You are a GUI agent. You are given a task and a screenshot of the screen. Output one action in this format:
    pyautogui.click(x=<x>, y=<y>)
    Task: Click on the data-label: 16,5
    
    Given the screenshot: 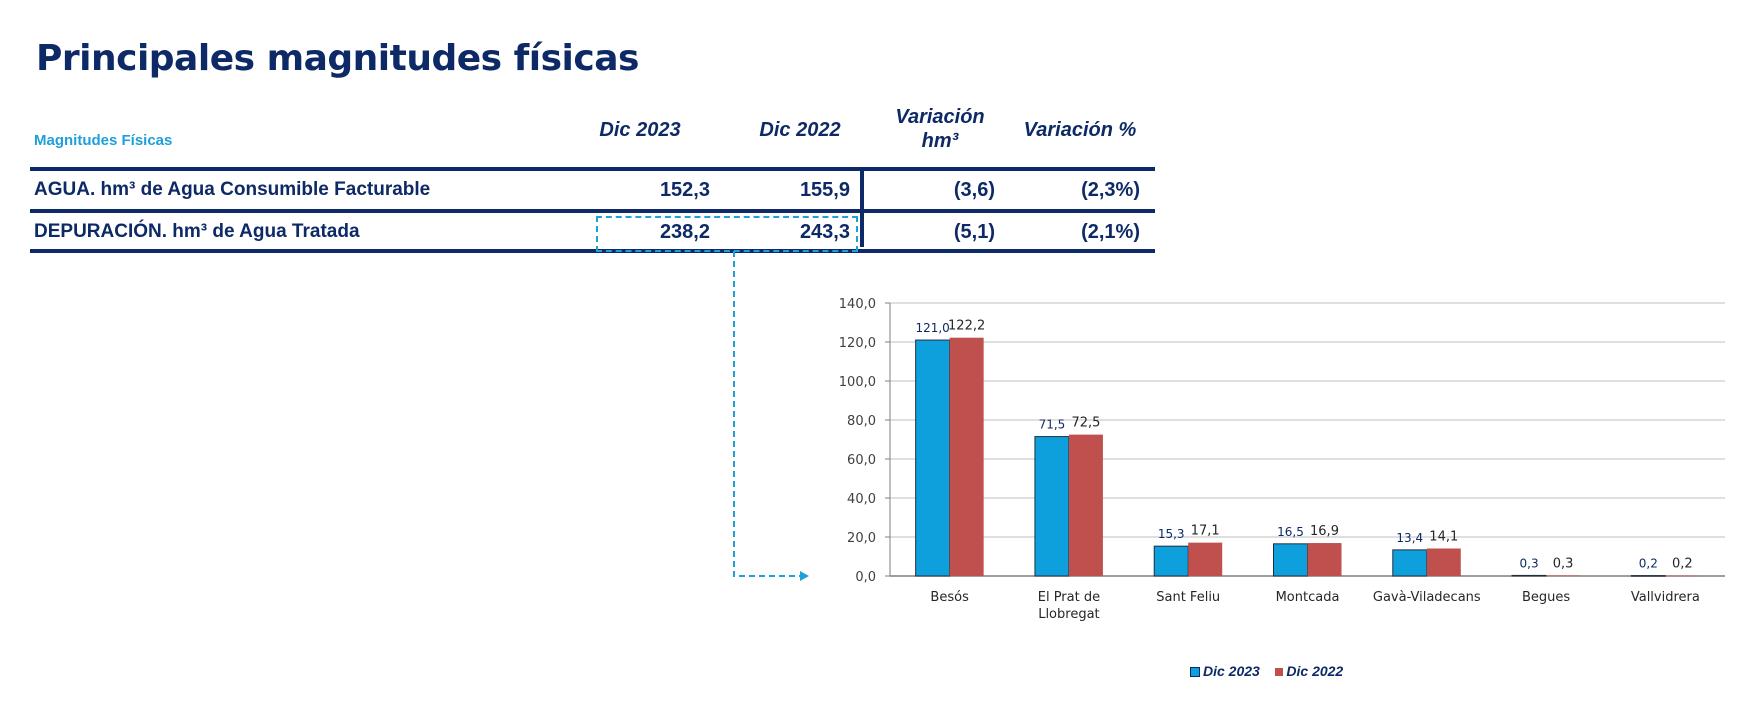 What is the action you would take?
    pyautogui.click(x=1290, y=532)
    